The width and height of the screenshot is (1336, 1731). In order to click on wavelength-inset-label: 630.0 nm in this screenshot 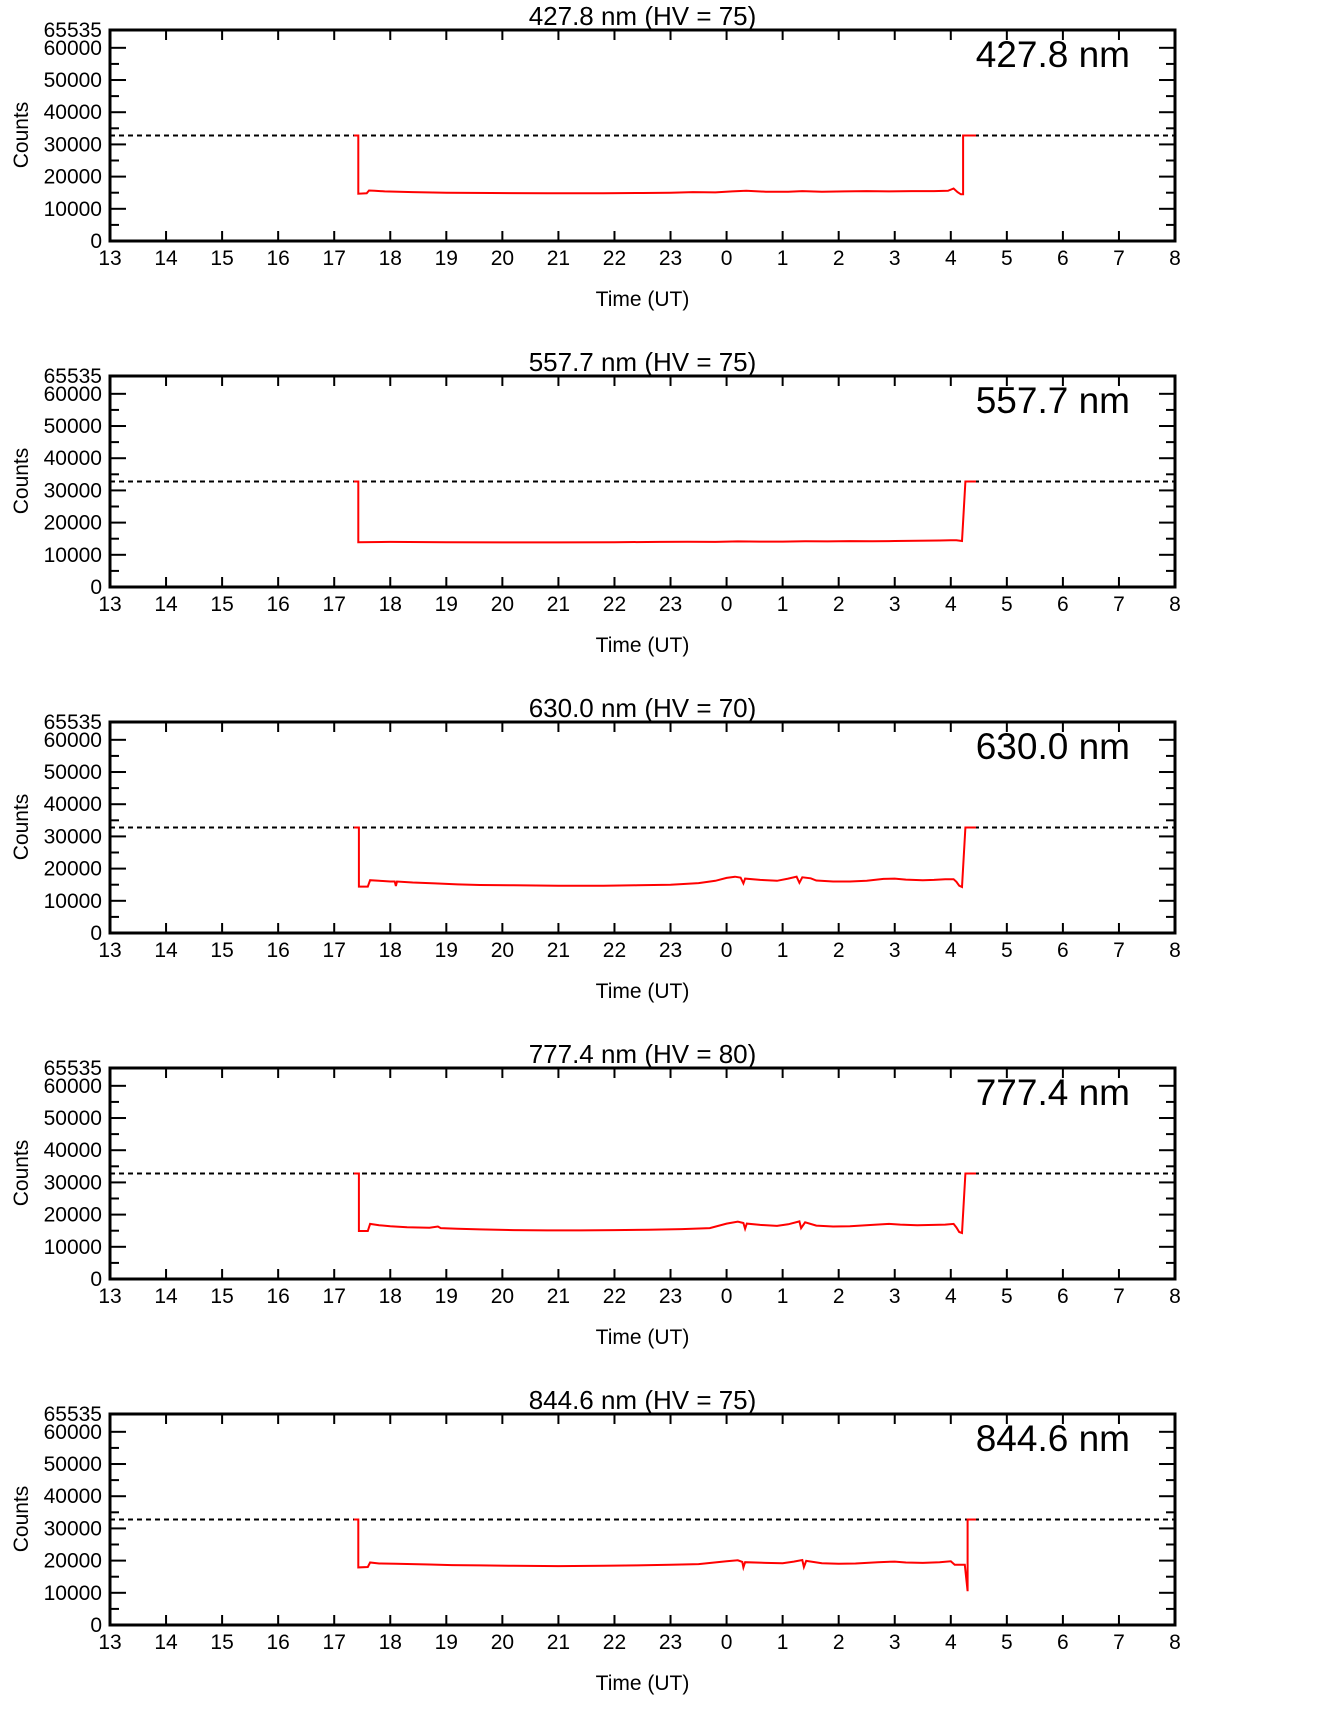, I will do `click(1052, 746)`.